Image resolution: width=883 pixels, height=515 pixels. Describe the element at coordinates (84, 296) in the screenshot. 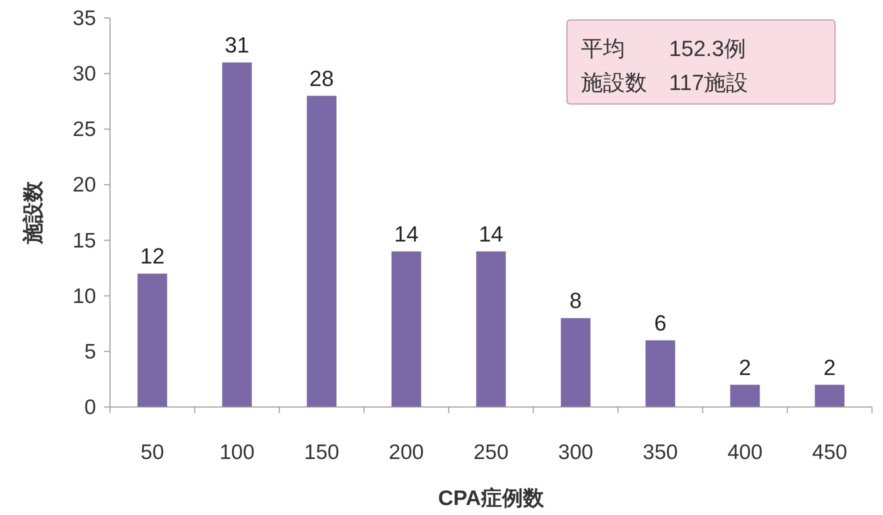

I see `y-tick-label: 10` at that location.